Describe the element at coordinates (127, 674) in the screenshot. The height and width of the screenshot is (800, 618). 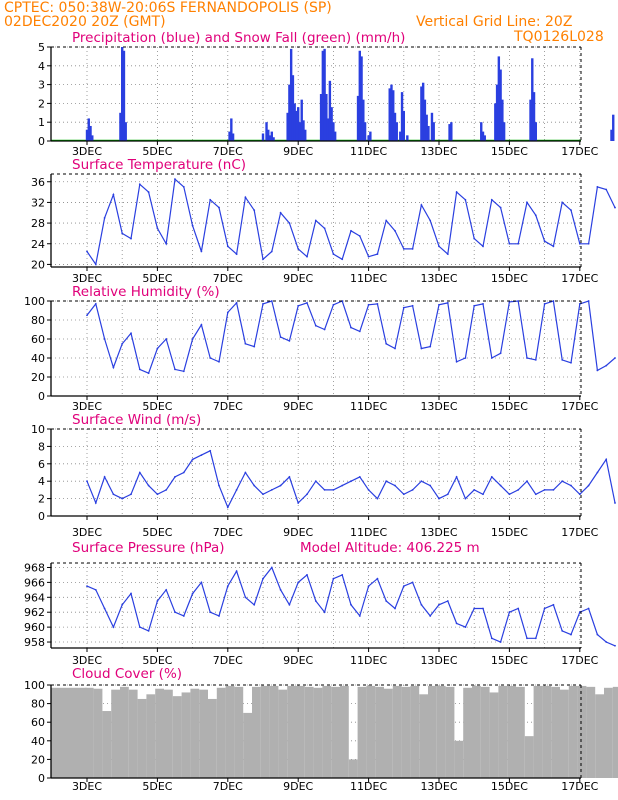
I see `panel-title: Cloud Cover (%)` at that location.